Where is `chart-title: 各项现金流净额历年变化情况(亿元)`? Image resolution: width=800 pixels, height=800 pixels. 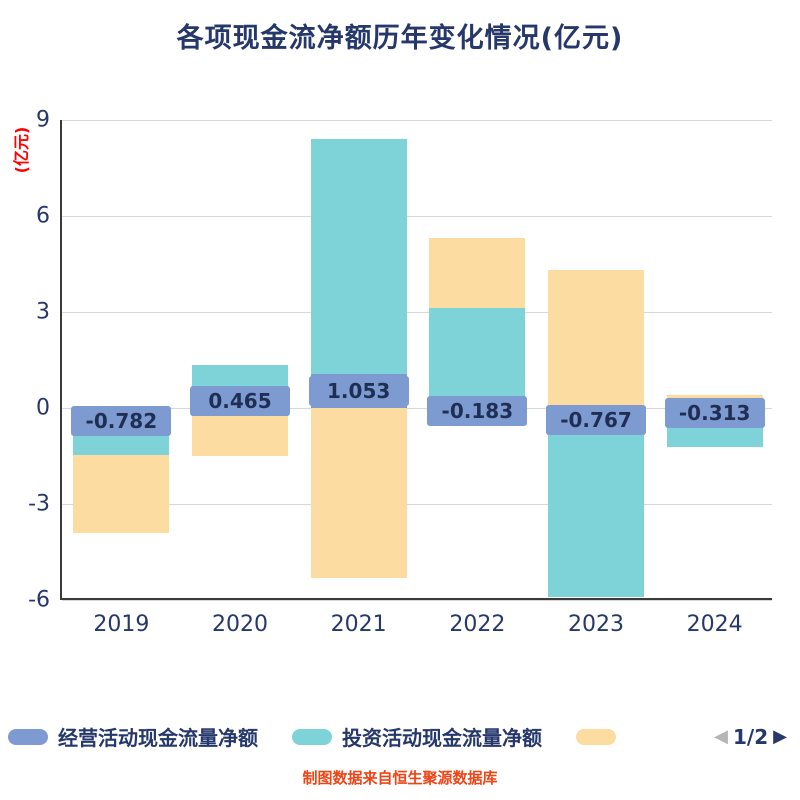 chart-title: 各项现金流净额历年变化情况(亿元) is located at coordinates (400, 38).